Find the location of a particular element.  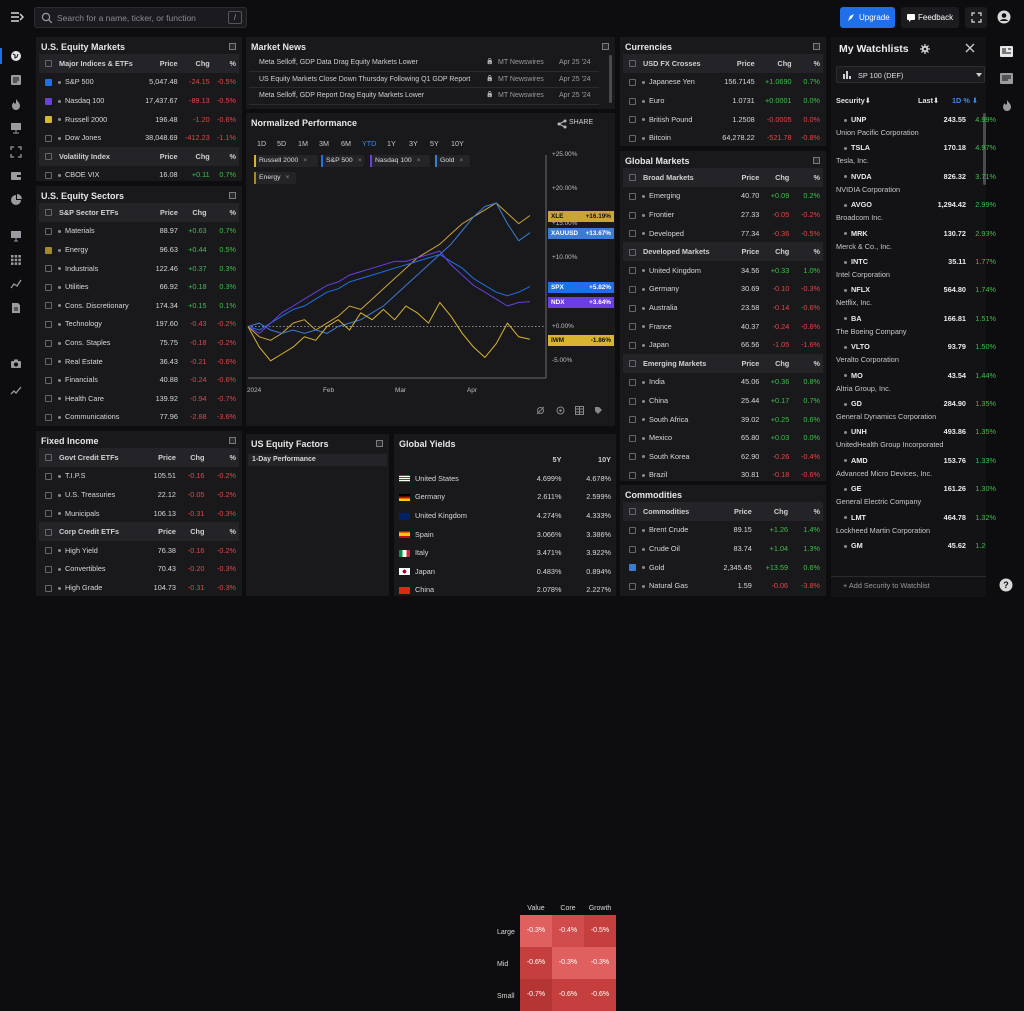

user-account-icon is located at coordinates (1004, 17).